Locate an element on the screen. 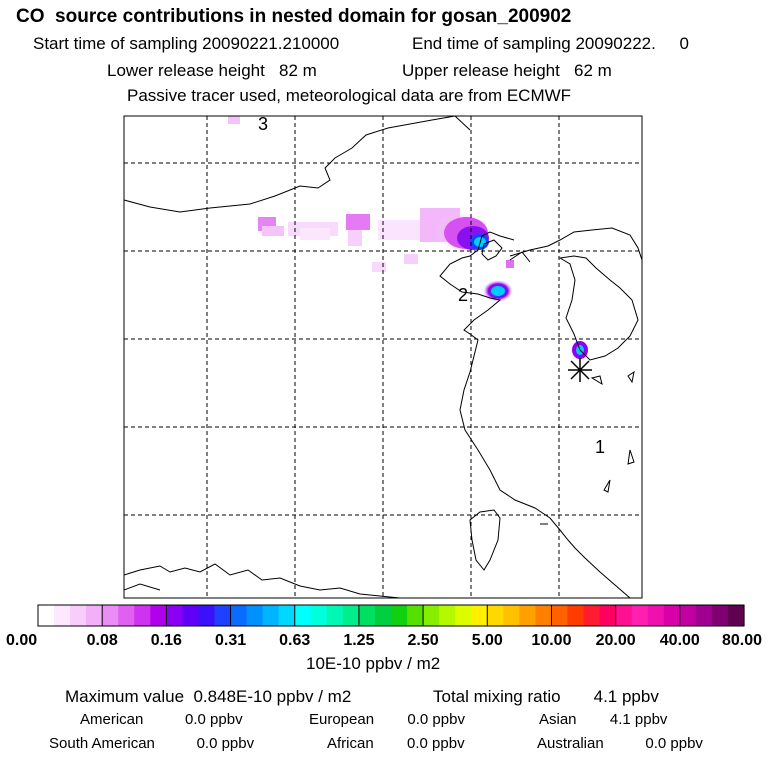  total-mixing-ratio: Total mixing ratio 4.1 ppbv is located at coordinates (546, 696).